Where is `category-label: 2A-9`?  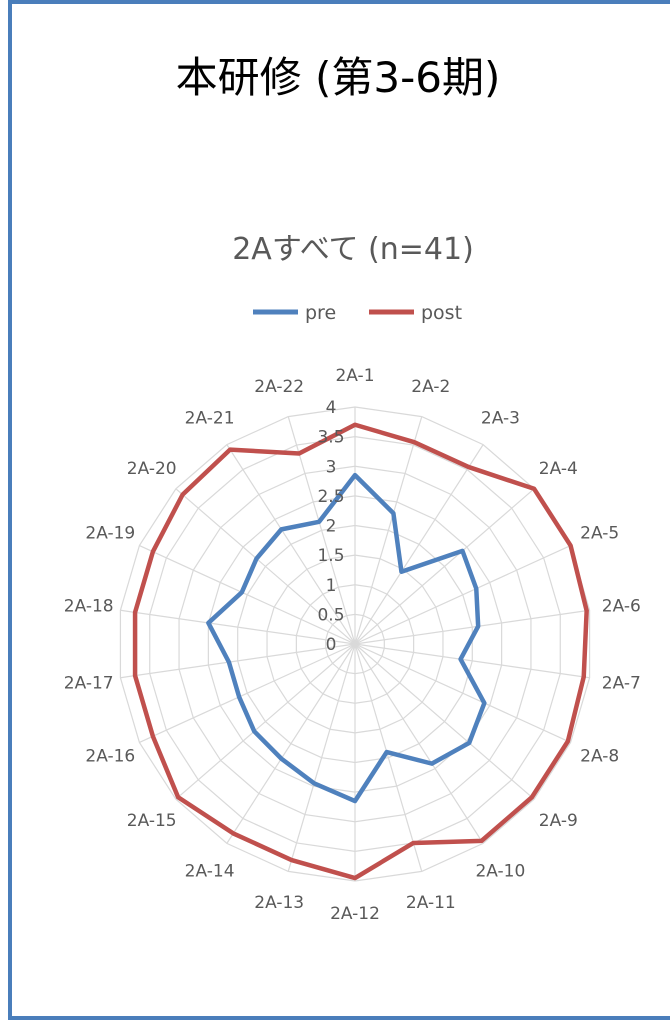
category-label: 2A-9 is located at coordinates (558, 821).